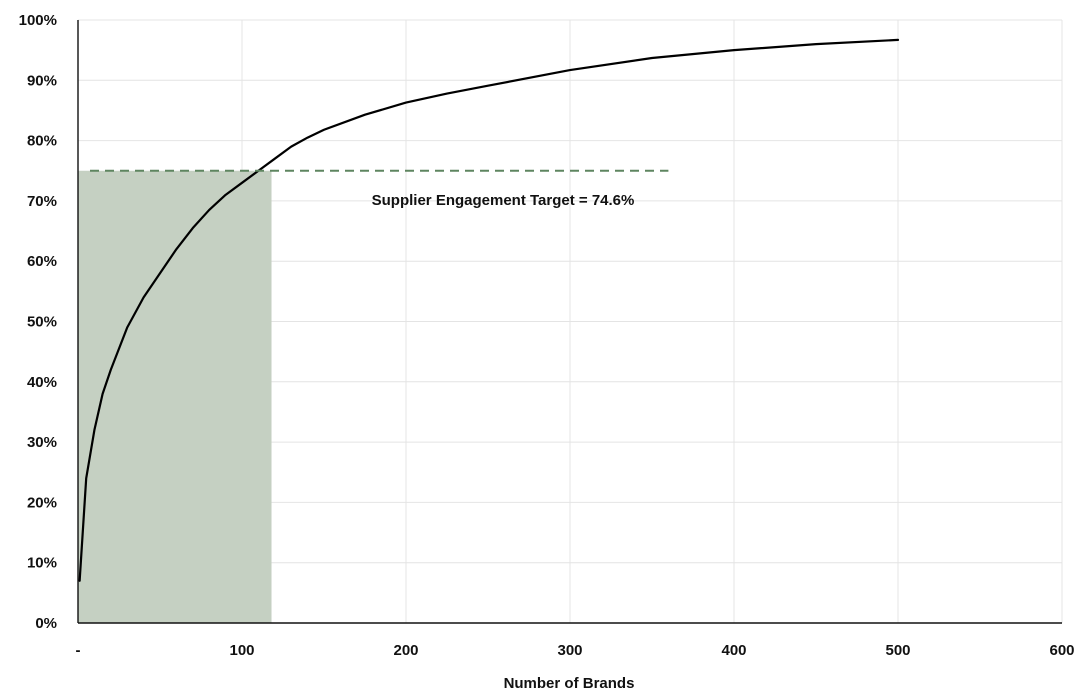 The image size is (1083, 700). I want to click on y-tick-label: 60%, so click(42, 261).